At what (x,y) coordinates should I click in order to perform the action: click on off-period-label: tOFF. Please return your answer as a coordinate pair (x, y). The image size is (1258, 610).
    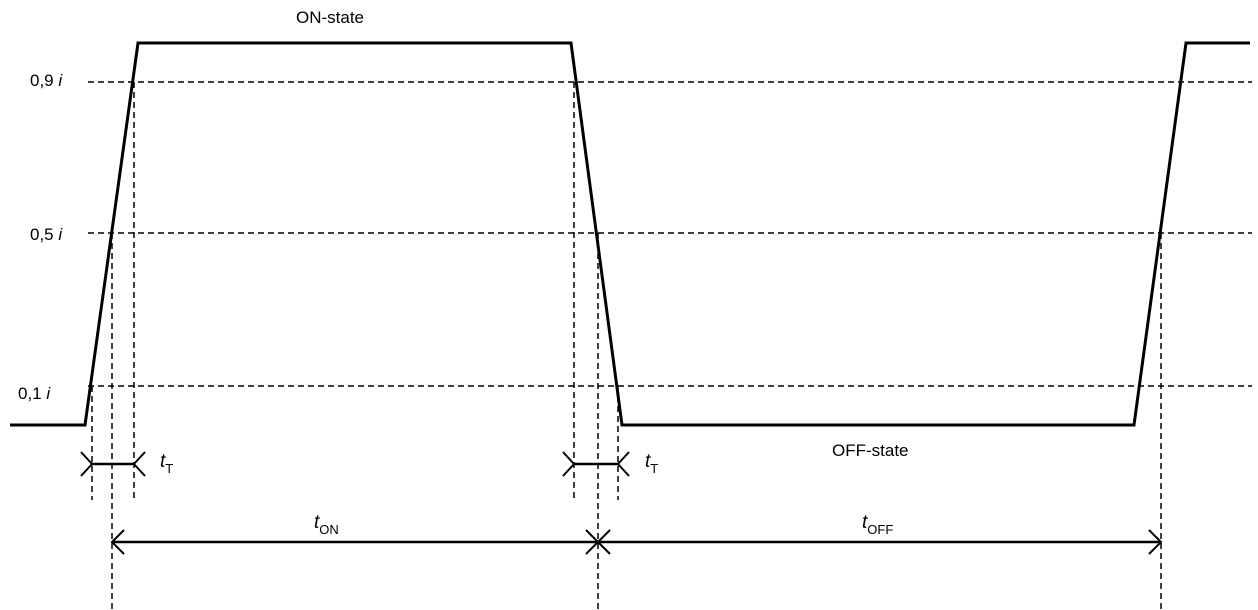
    Looking at the image, I should click on (877, 524).